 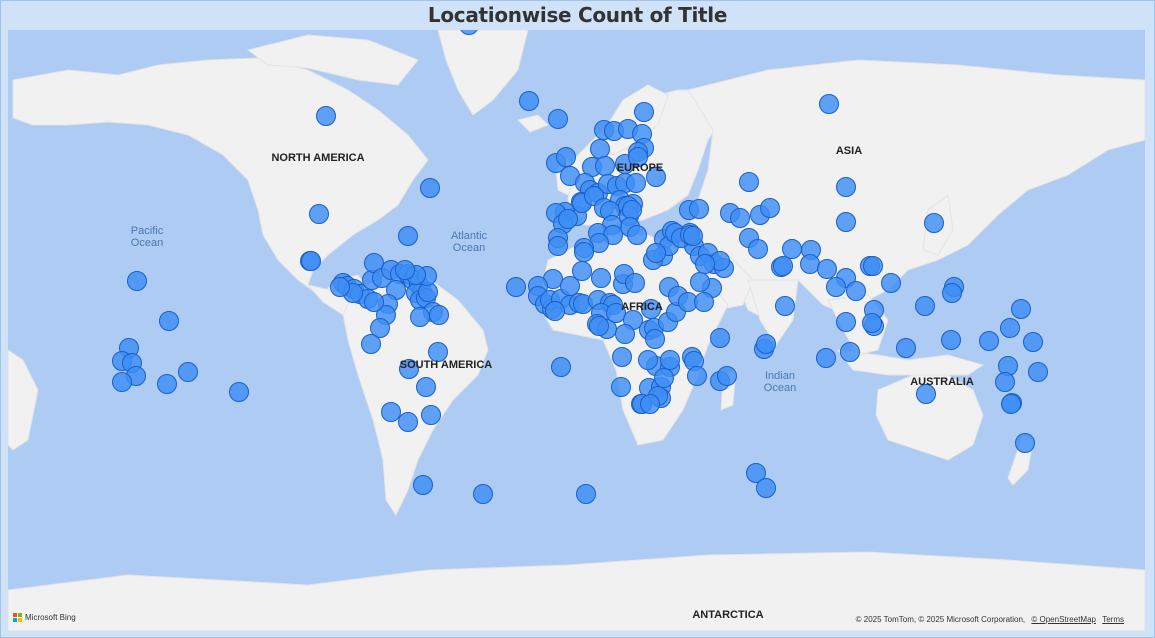 What do you see at coordinates (1063, 619) in the screenshot?
I see `openstreetmap-link: © OpenStreetMap` at bounding box center [1063, 619].